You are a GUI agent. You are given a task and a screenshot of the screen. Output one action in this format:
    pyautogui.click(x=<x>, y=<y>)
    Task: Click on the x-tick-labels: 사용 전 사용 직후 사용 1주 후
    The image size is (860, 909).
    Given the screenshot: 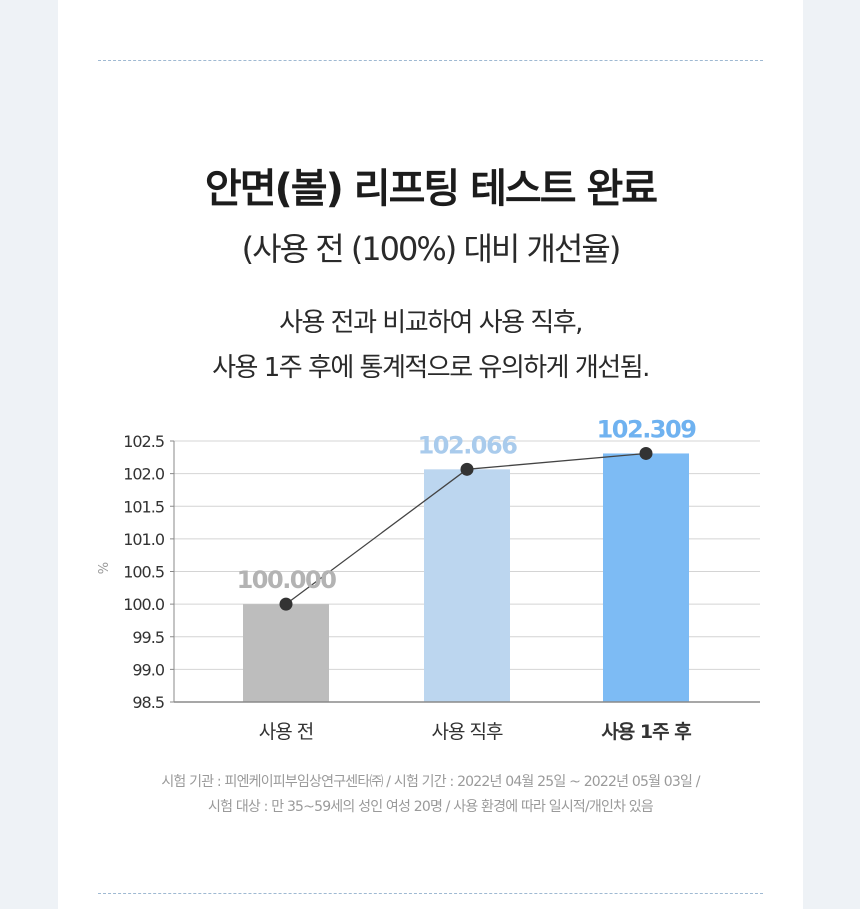 What is the action you would take?
    pyautogui.click(x=475, y=732)
    